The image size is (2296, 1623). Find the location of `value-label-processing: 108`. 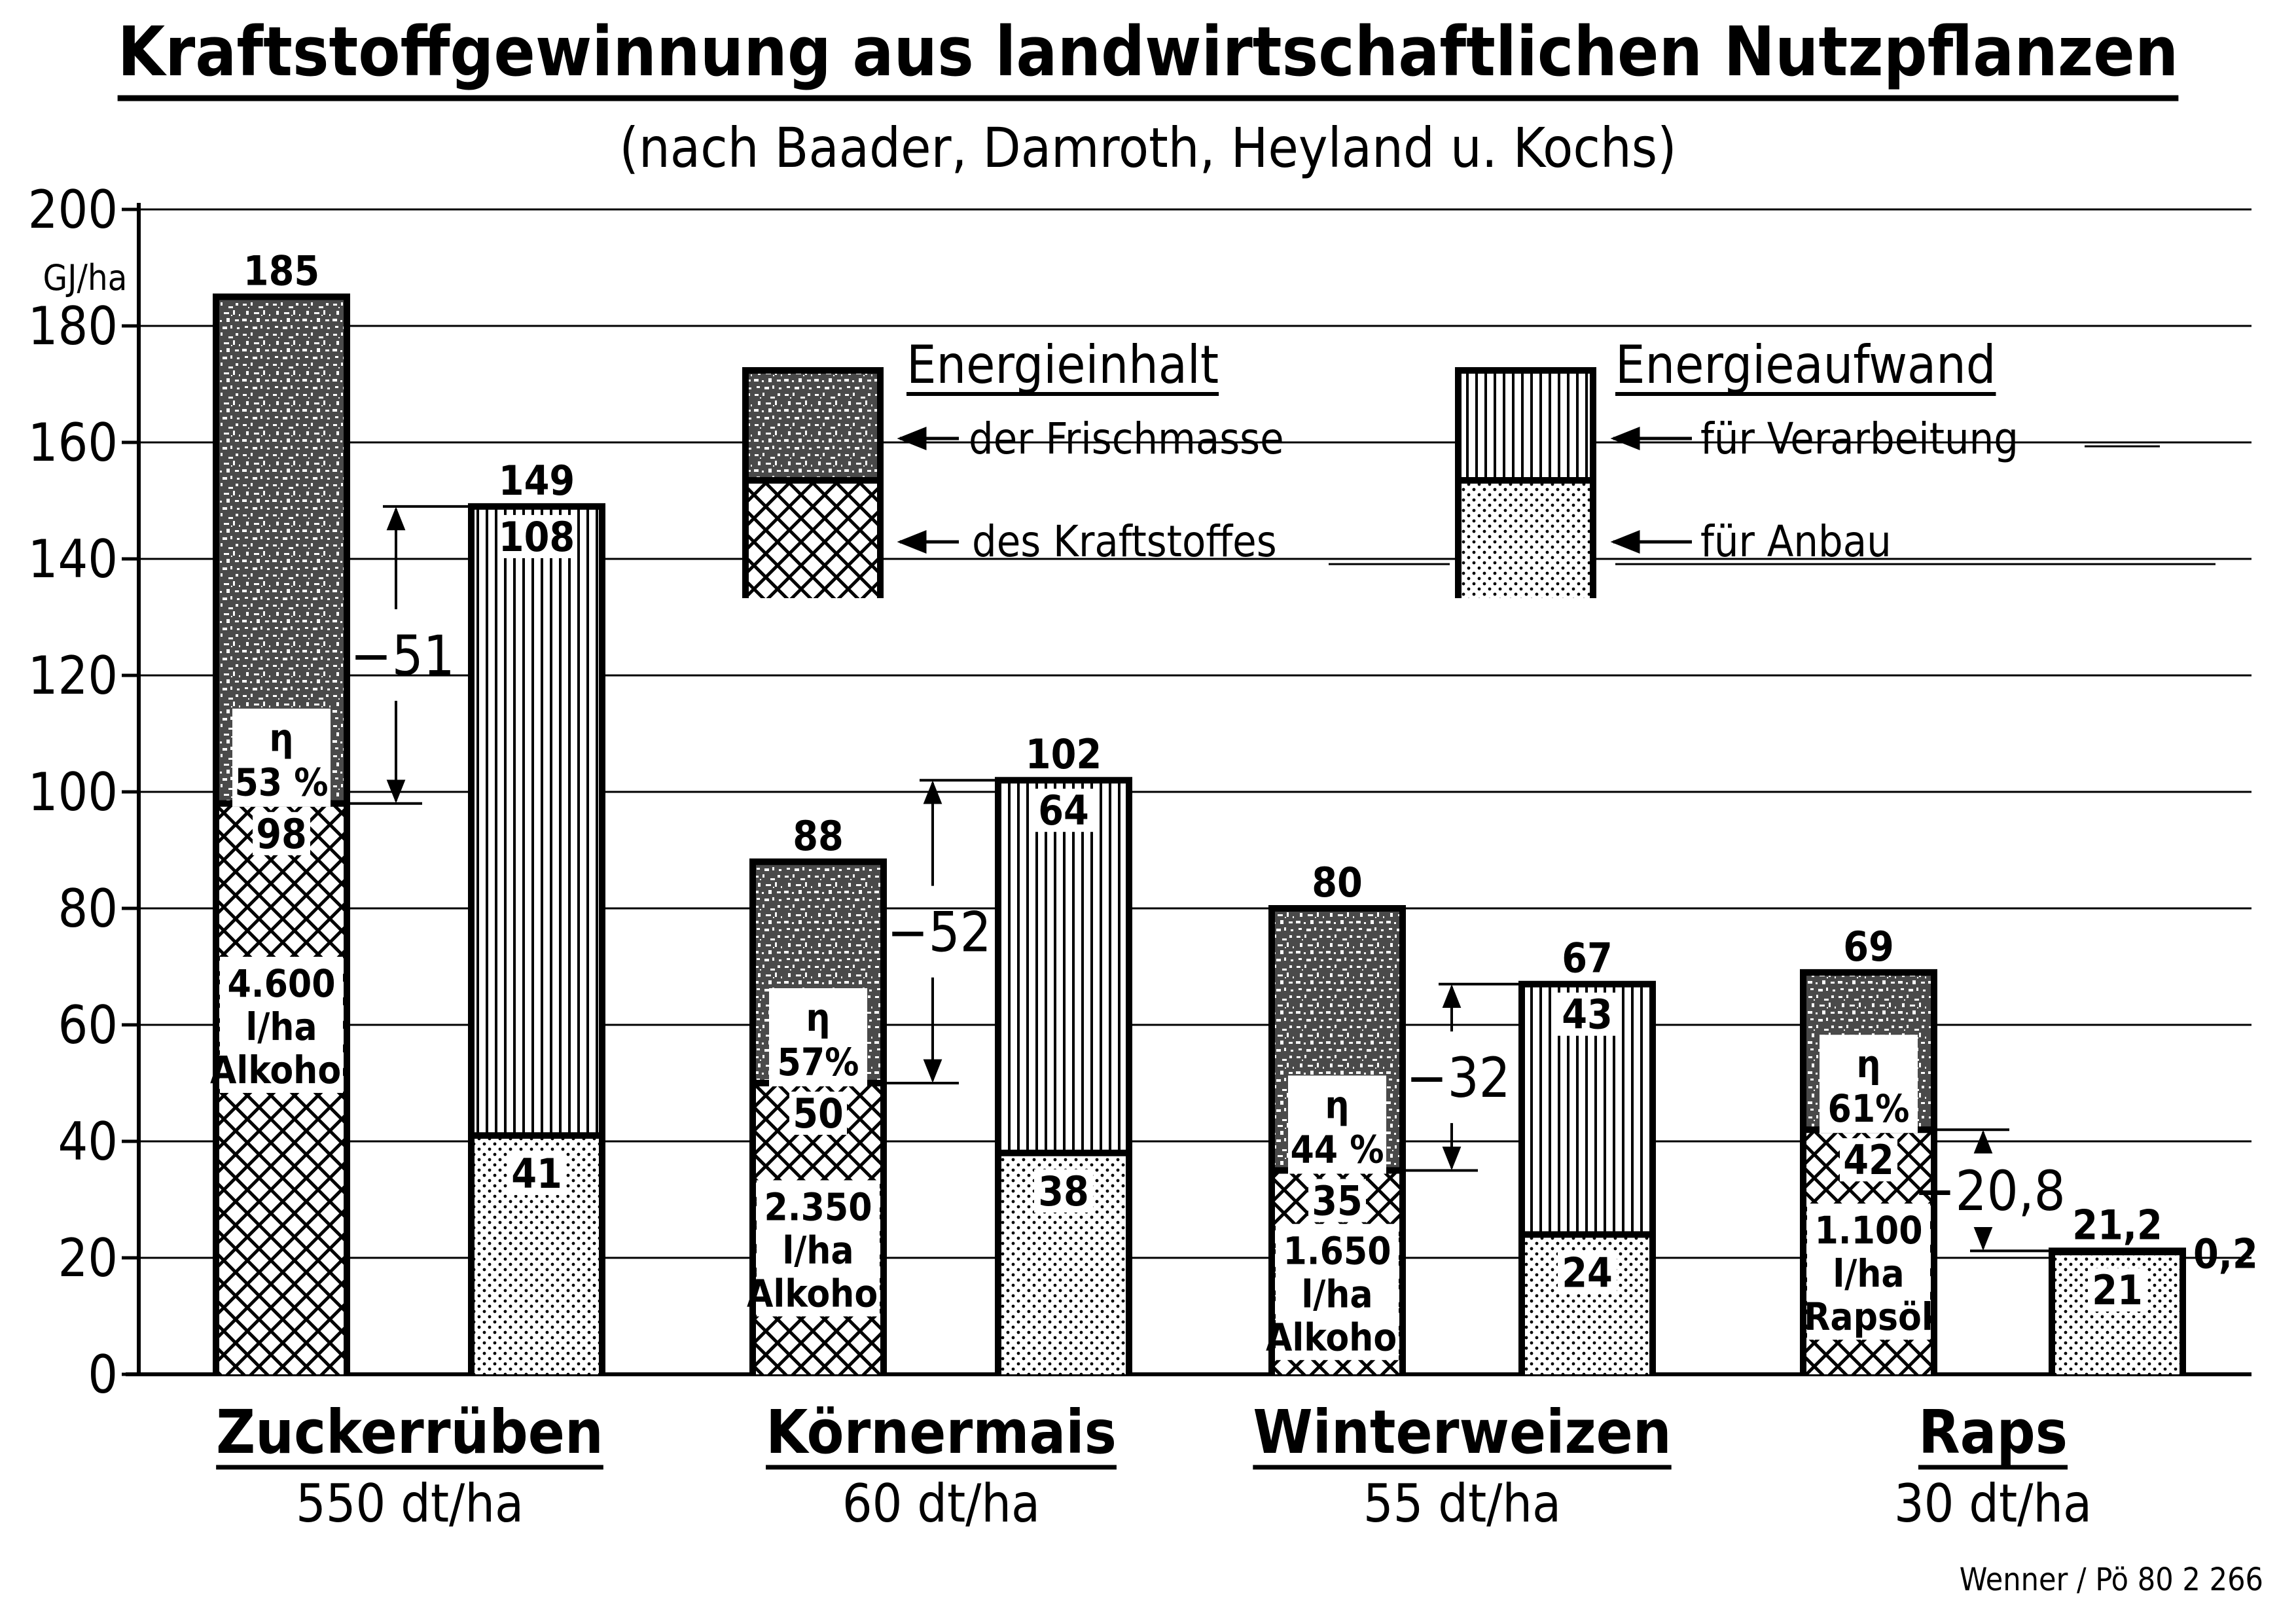

value-label-processing: 108 is located at coordinates (537, 537).